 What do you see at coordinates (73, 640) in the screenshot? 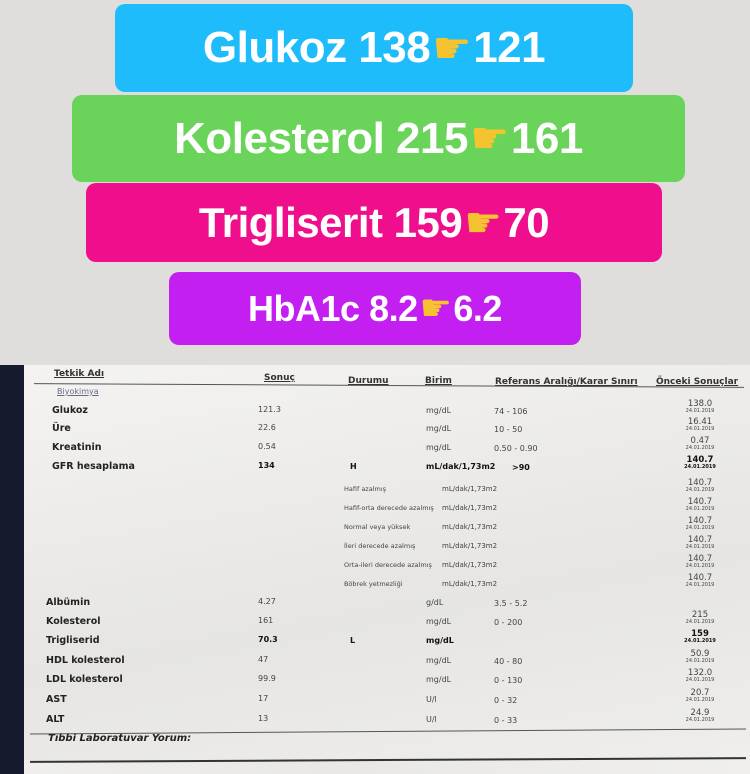
I see `test-name: Trigliserid` at bounding box center [73, 640].